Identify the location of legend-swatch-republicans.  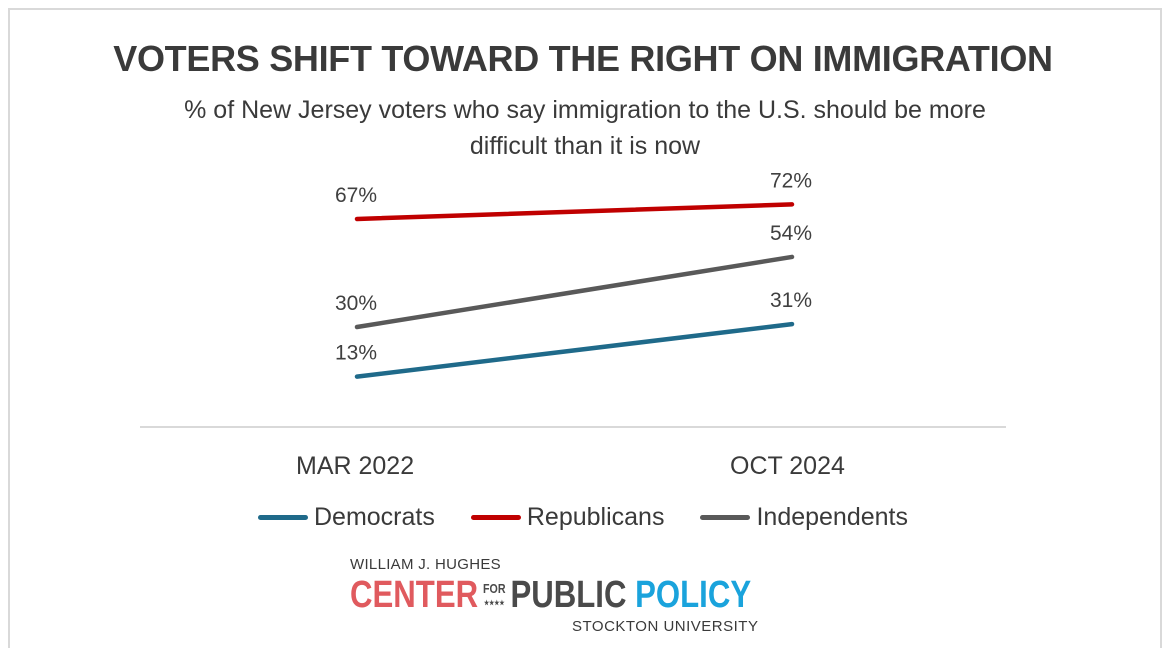
(495, 517).